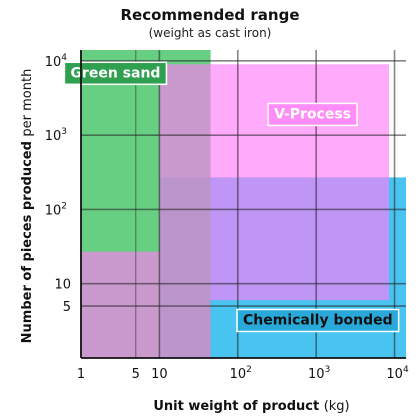 This screenshot has width=420, height=420. What do you see at coordinates (241, 373) in the screenshot?
I see `x-tick-label: 10²` at bounding box center [241, 373].